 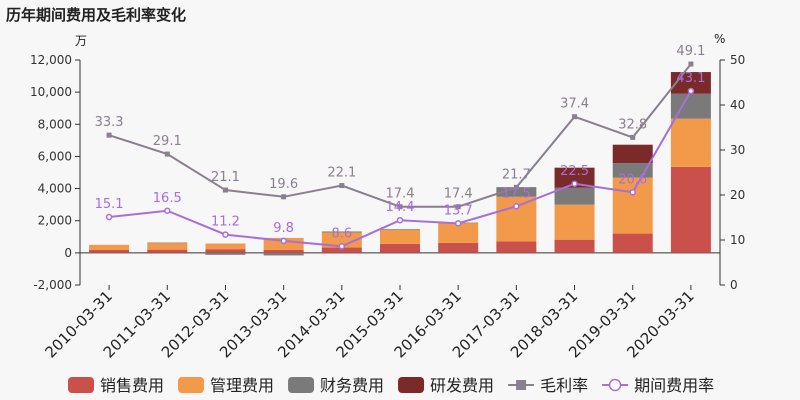 What do you see at coordinates (51, 60) in the screenshot?
I see `left-tick-label: 12,000` at bounding box center [51, 60].